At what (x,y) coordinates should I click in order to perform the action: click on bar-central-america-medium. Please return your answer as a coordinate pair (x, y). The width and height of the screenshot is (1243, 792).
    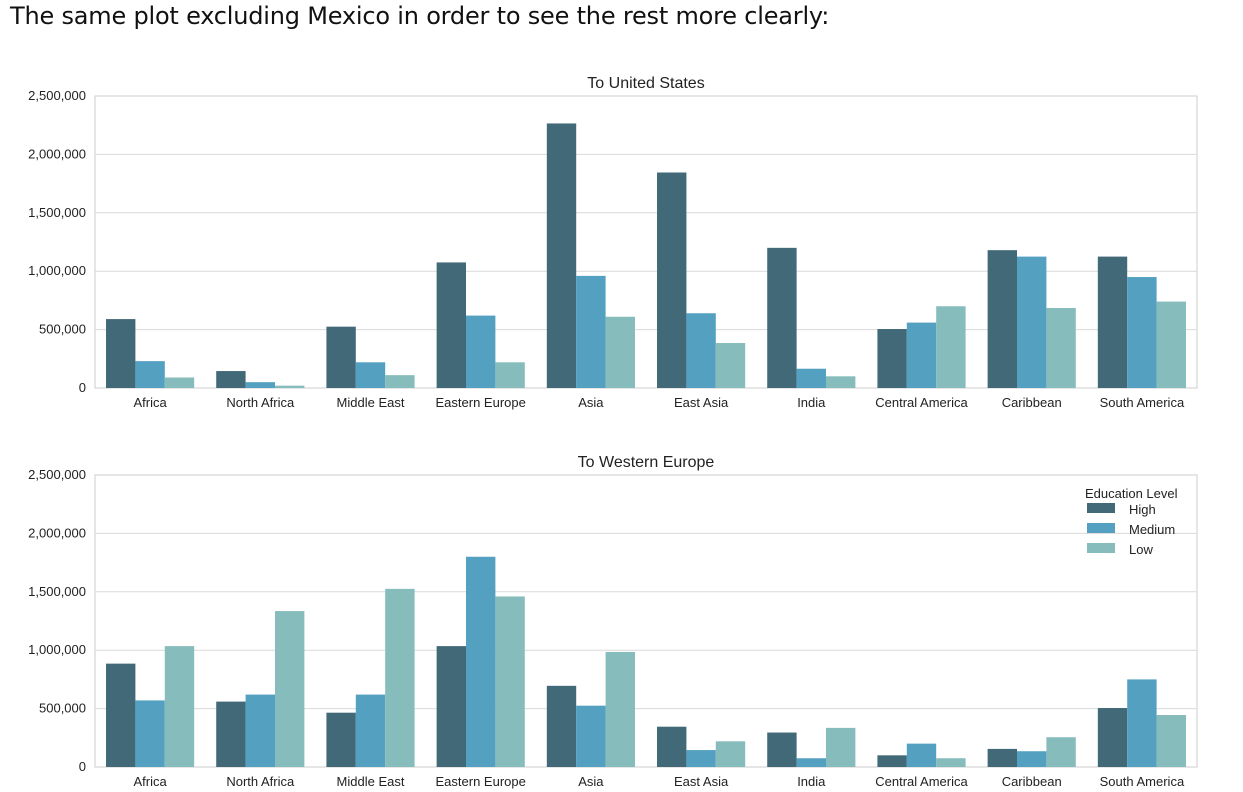
    Looking at the image, I should click on (921, 755).